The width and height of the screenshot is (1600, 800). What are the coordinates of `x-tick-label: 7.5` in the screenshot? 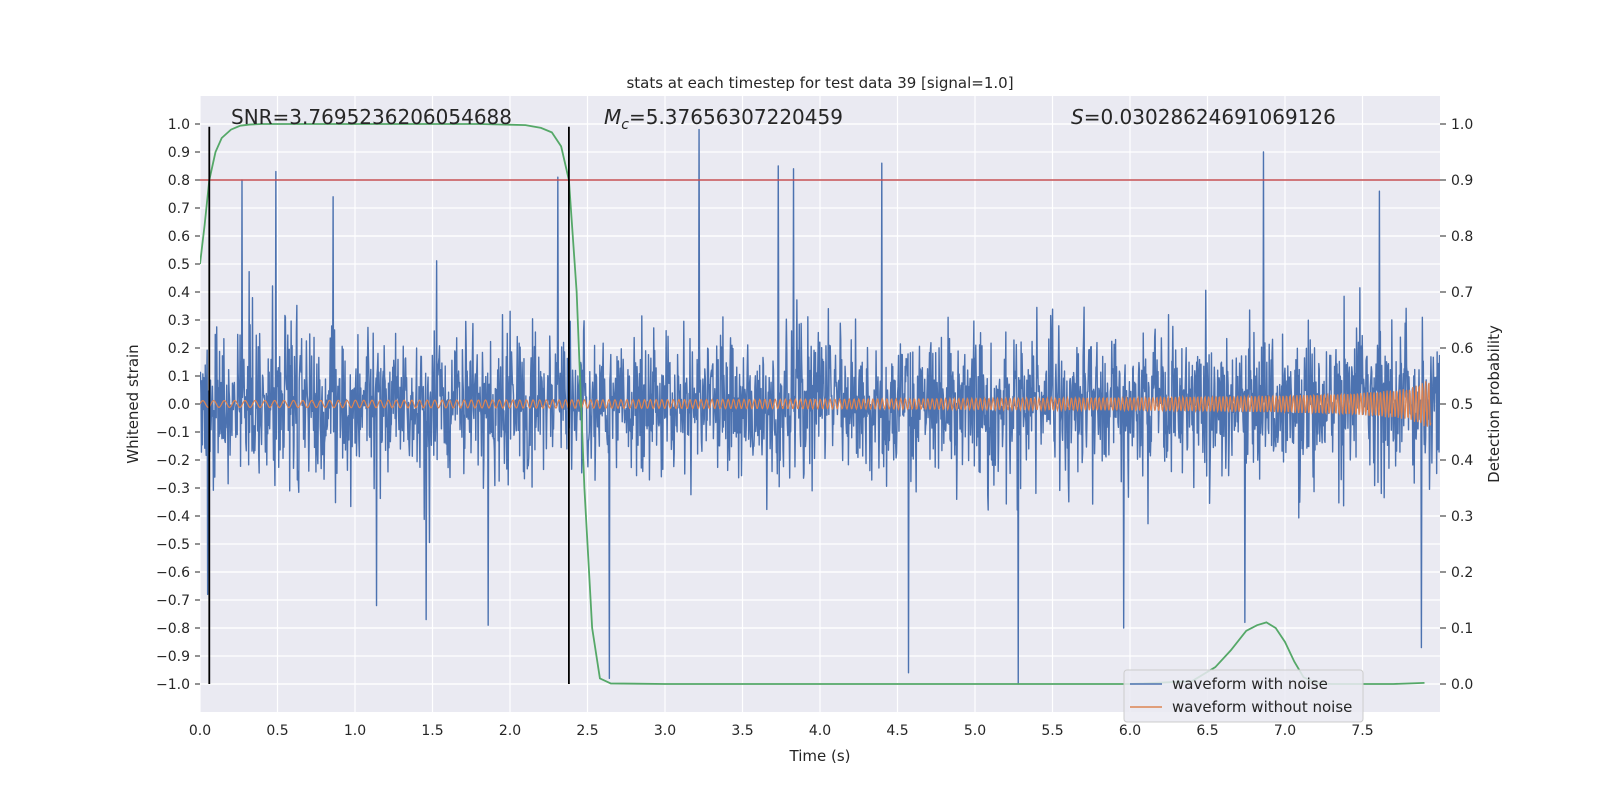 It's located at (1362, 731).